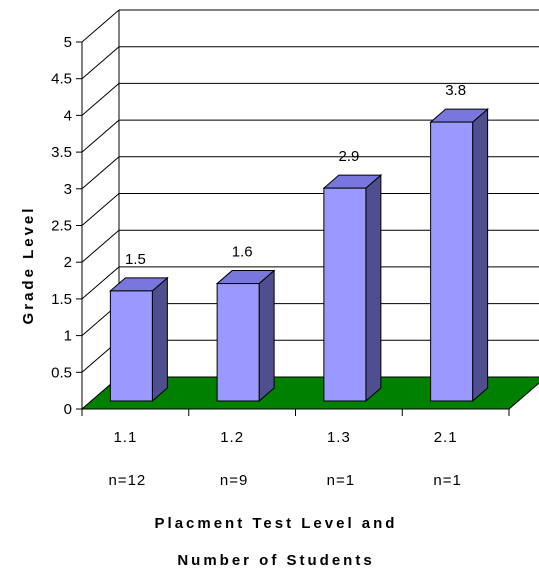 This screenshot has height=580, width=539. What do you see at coordinates (61, 152) in the screenshot?
I see `y-tick-label: 3.5` at bounding box center [61, 152].